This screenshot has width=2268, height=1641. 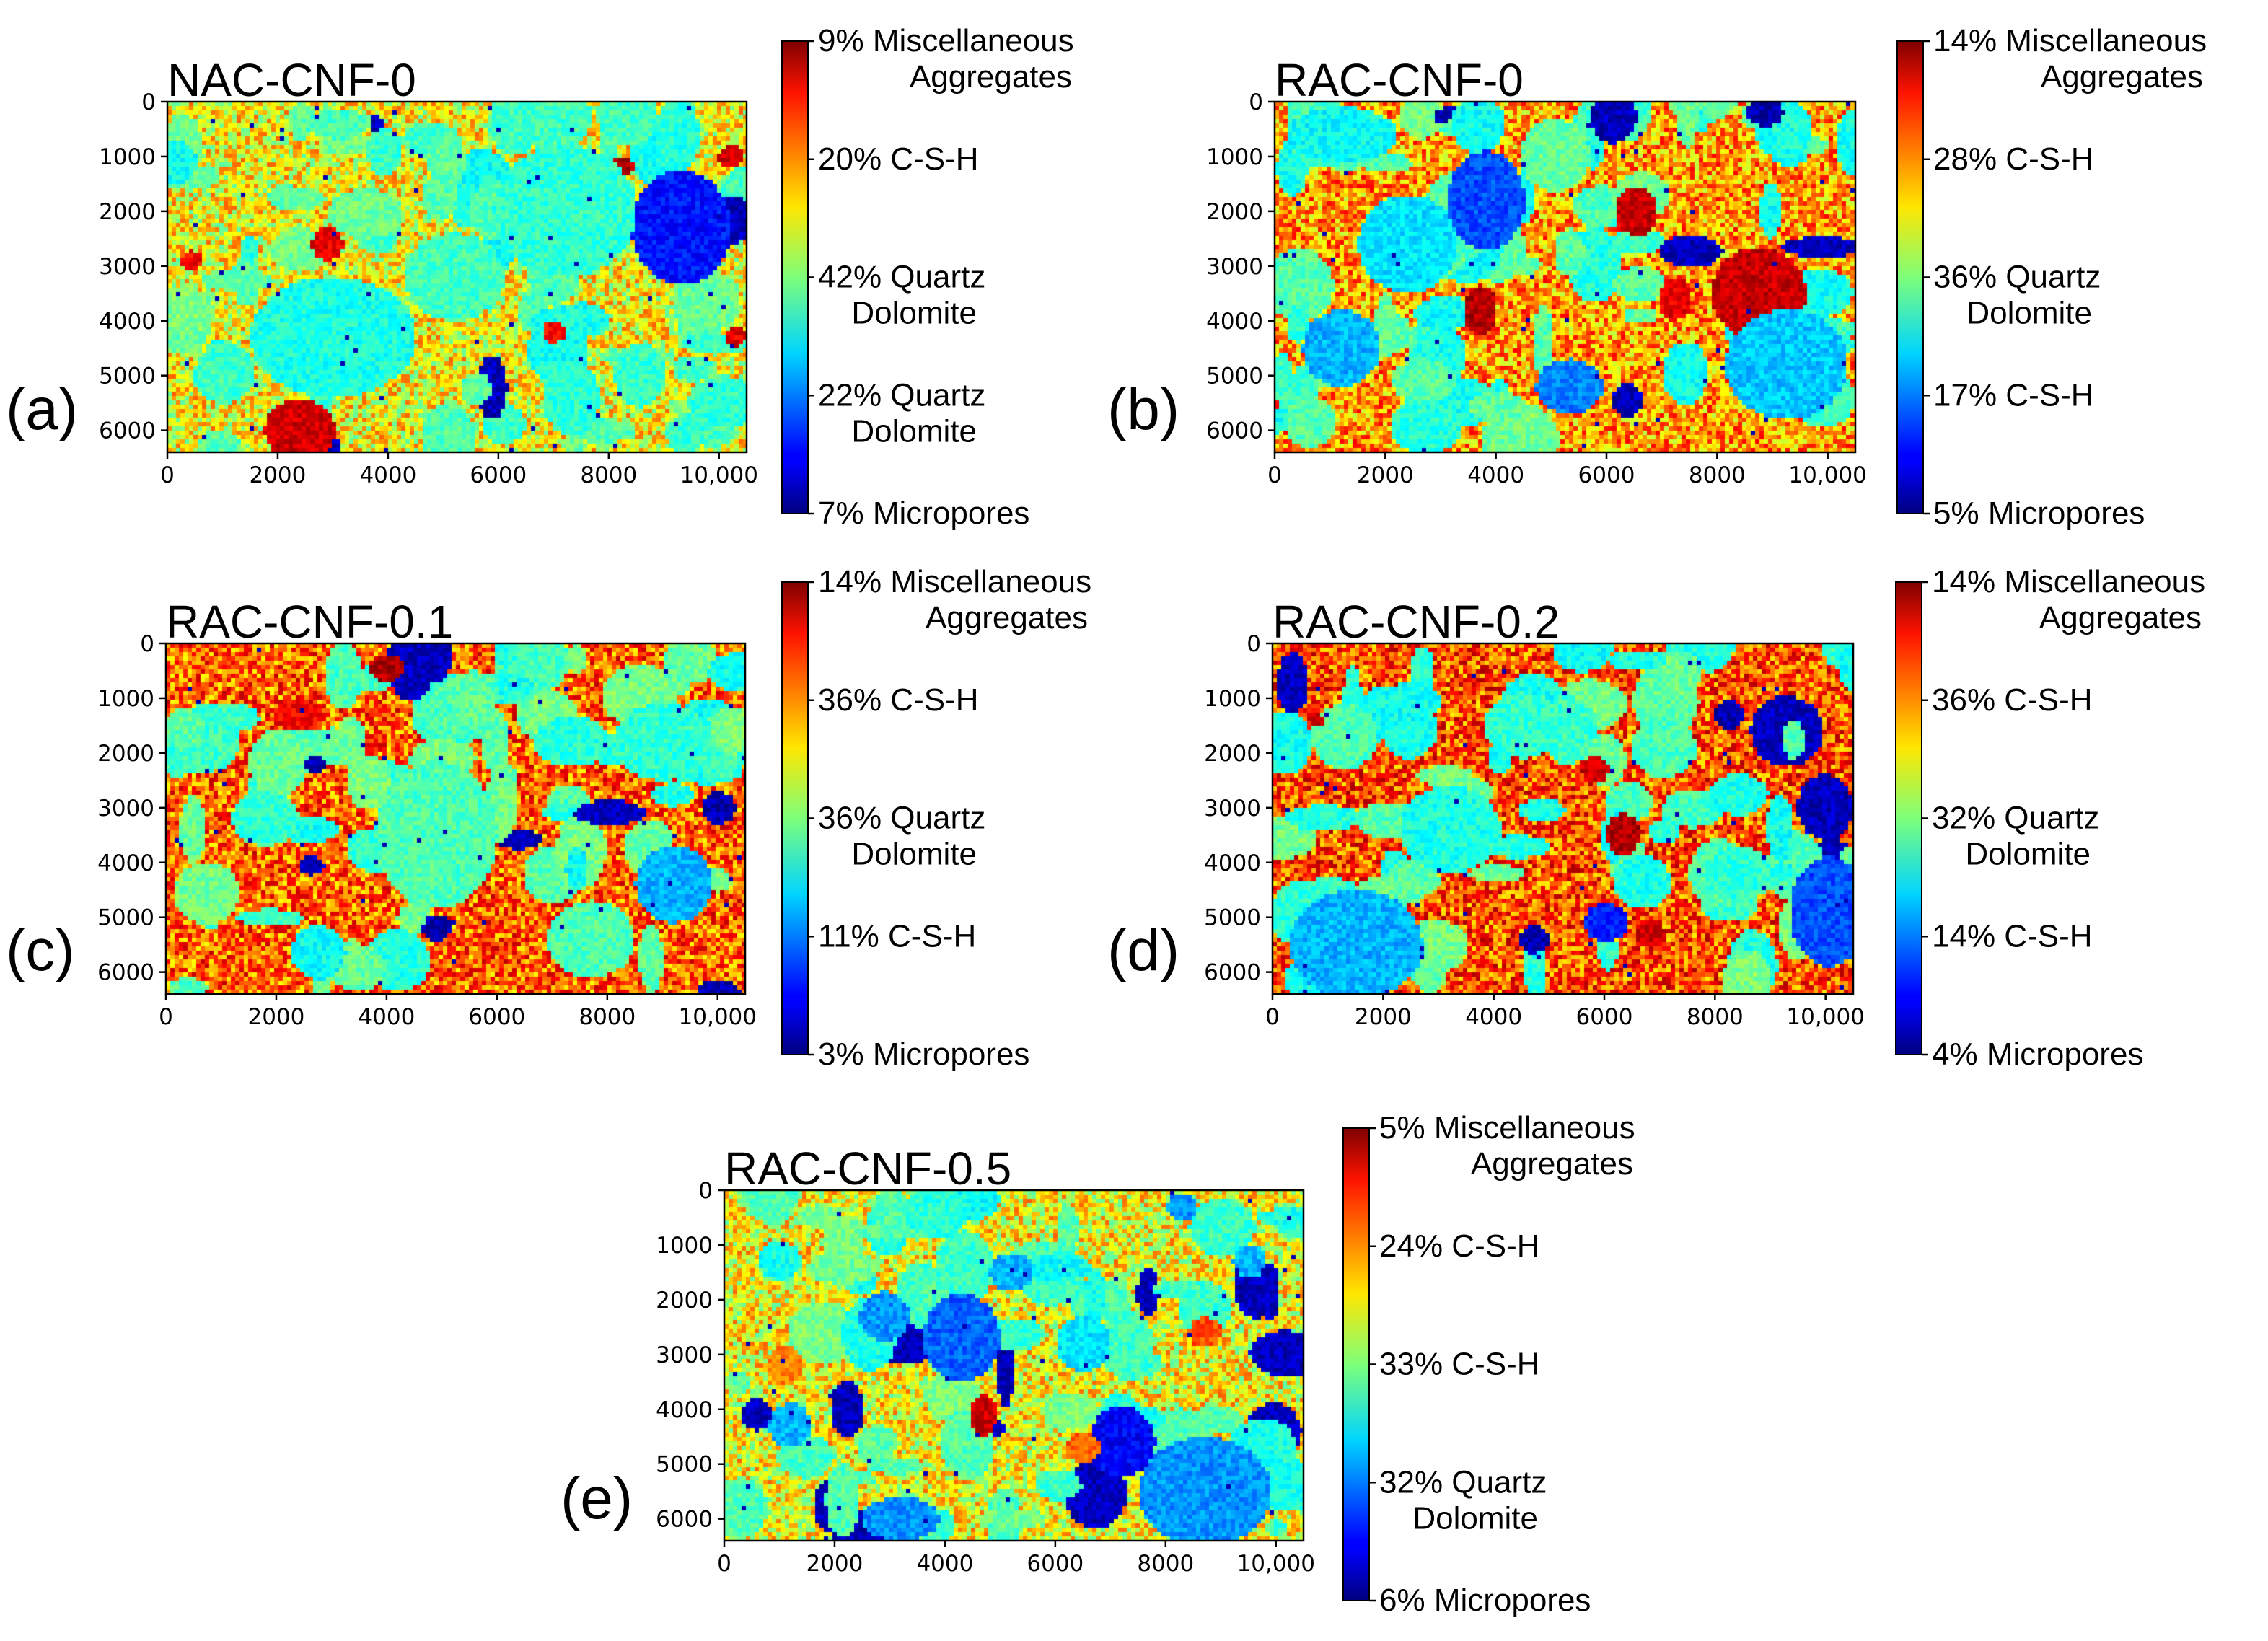 What do you see at coordinates (924, 513) in the screenshot?
I see `colorbar-label: 7% Micropores` at bounding box center [924, 513].